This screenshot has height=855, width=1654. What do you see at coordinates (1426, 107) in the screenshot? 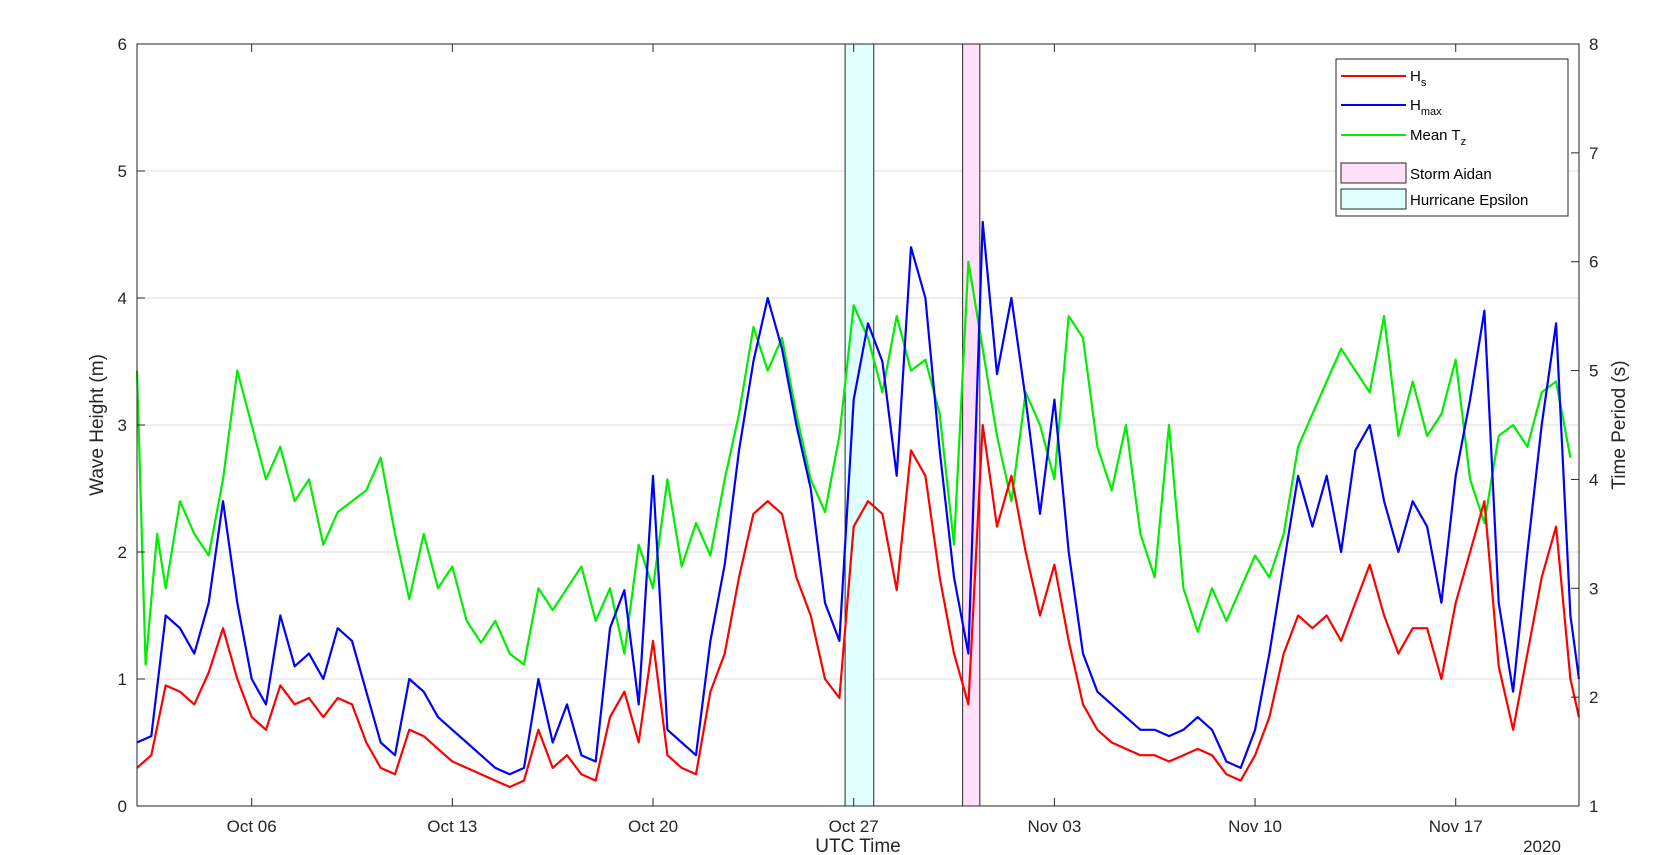
I see `legend-hmax-label: Hmax` at bounding box center [1426, 107].